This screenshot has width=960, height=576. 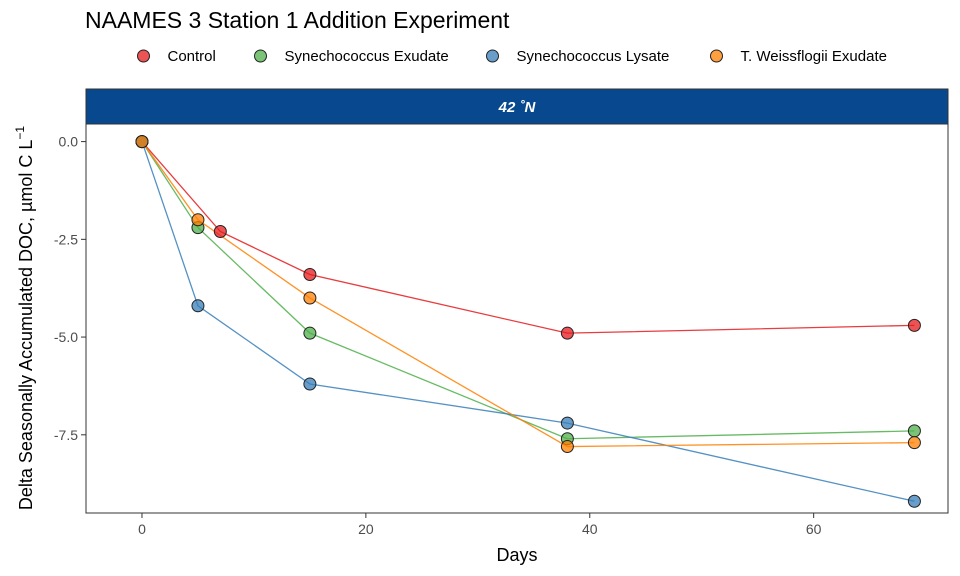 I want to click on facet-strip-background, so click(x=517, y=106).